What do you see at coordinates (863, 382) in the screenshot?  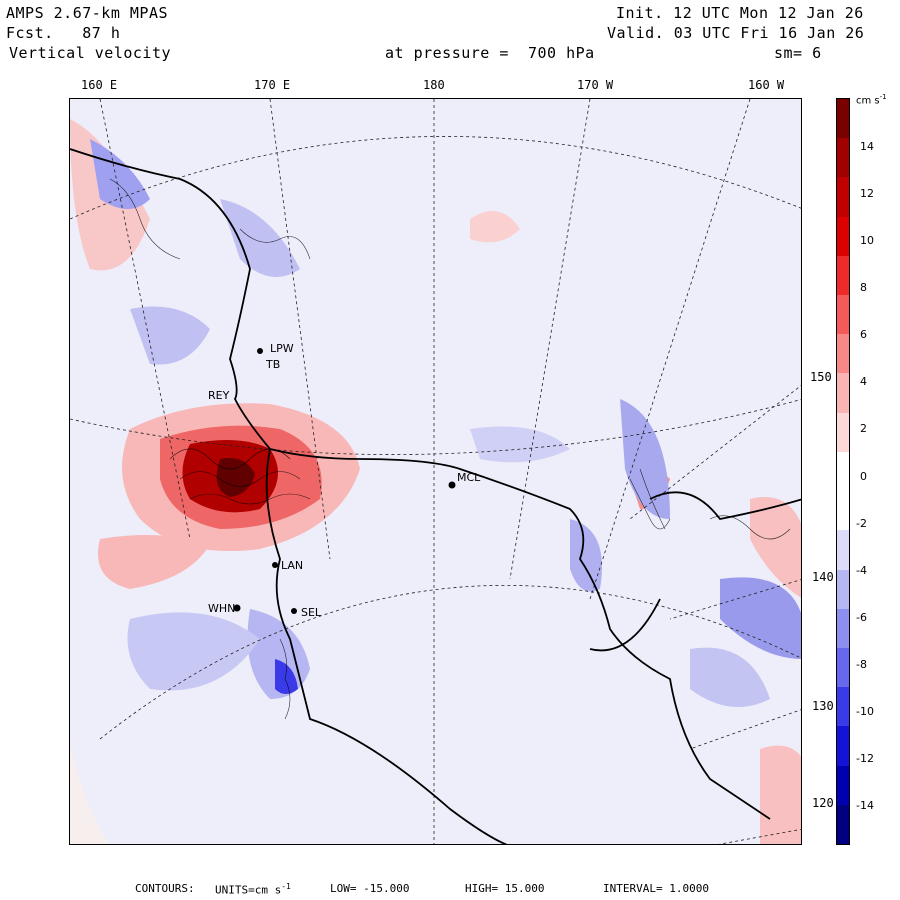 I see `colorbar-tick-label: 4` at bounding box center [863, 382].